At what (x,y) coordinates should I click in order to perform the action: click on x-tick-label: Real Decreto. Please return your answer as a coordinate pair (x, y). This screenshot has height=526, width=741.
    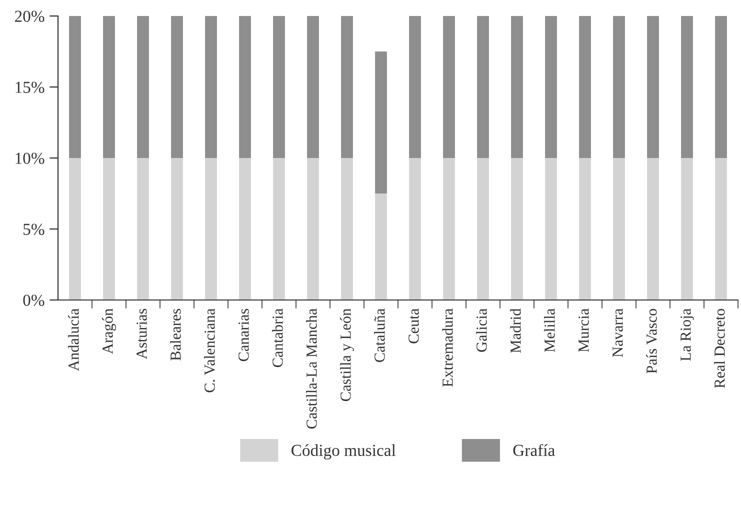
    Looking at the image, I should click on (719, 348).